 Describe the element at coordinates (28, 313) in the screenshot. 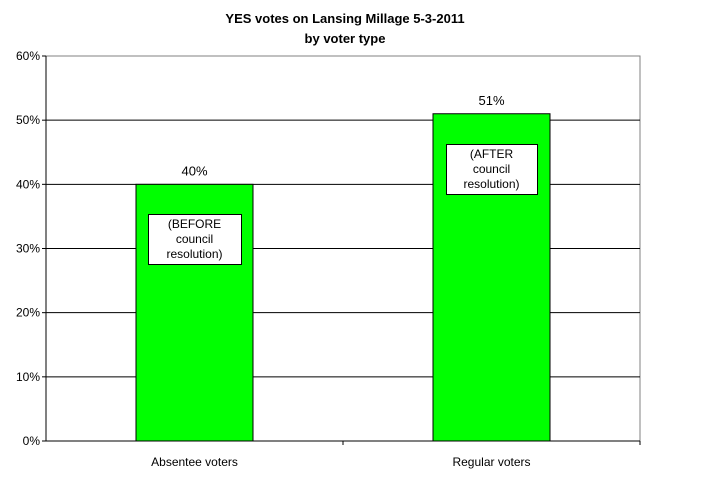

I see `y-tick-label: 20%` at that location.